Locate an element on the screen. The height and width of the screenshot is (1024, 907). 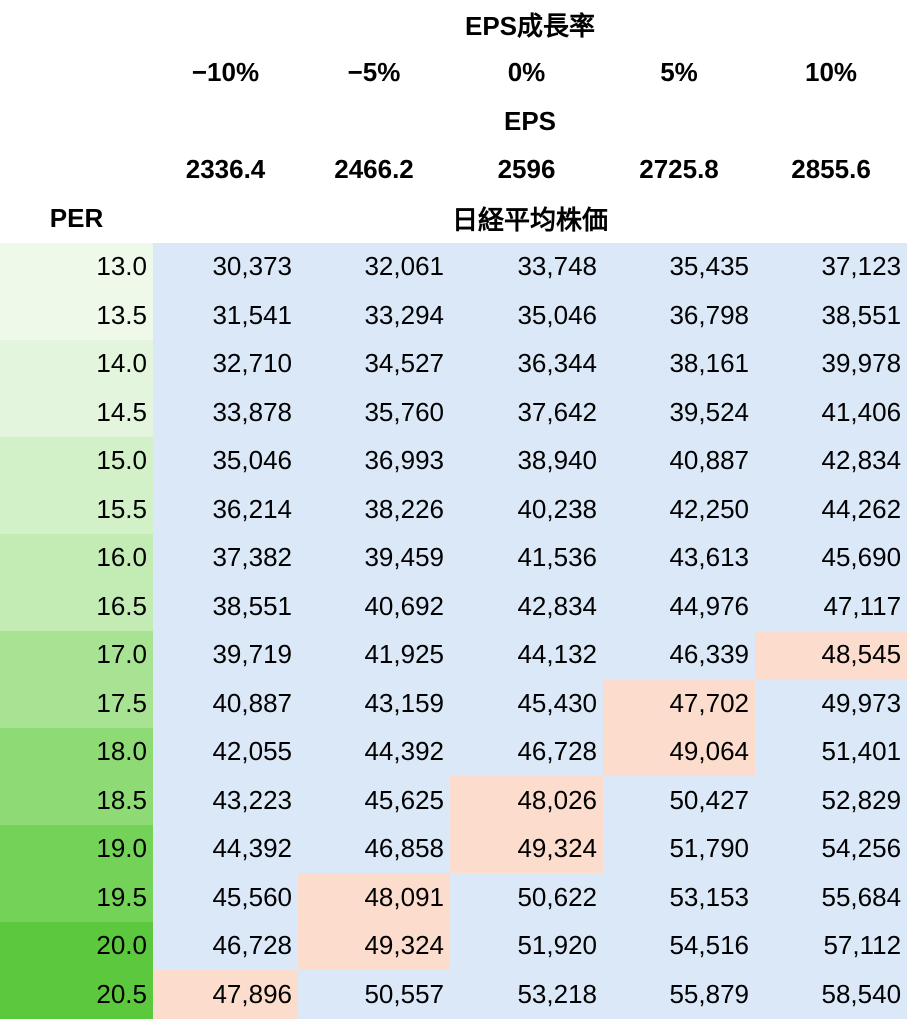
price-cell: 32,061 is located at coordinates (374, 266).